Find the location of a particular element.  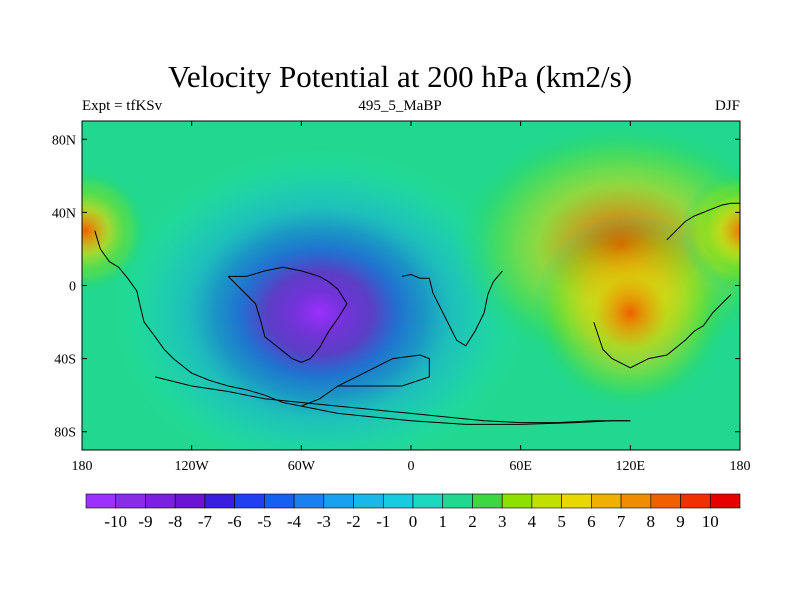

colorbar-label: 6 is located at coordinates (591, 521).